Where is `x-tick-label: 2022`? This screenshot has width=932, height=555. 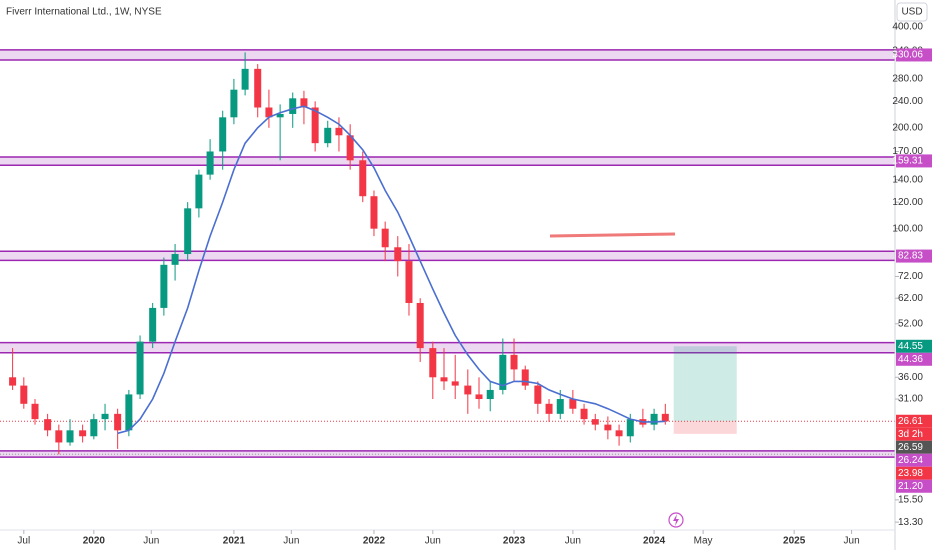 x-tick-label: 2022 is located at coordinates (374, 541).